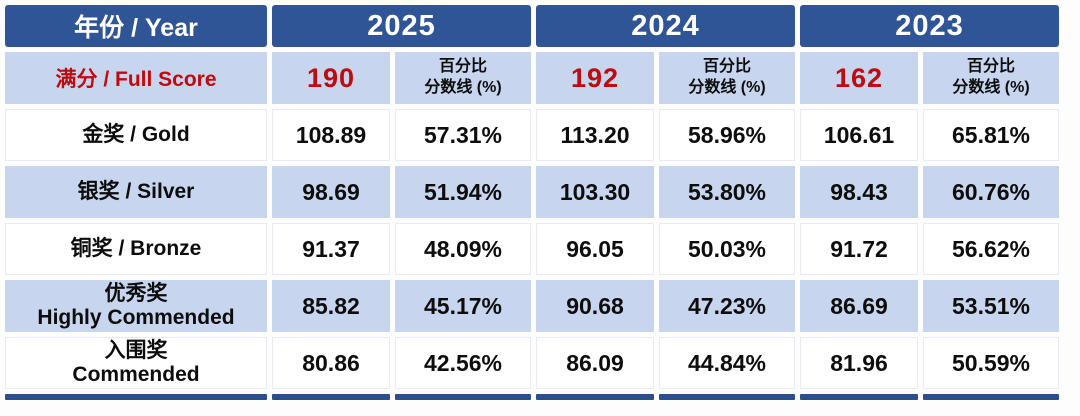 This screenshot has height=416, width=1080. I want to click on percent-cell: 53.51%, so click(991, 306).